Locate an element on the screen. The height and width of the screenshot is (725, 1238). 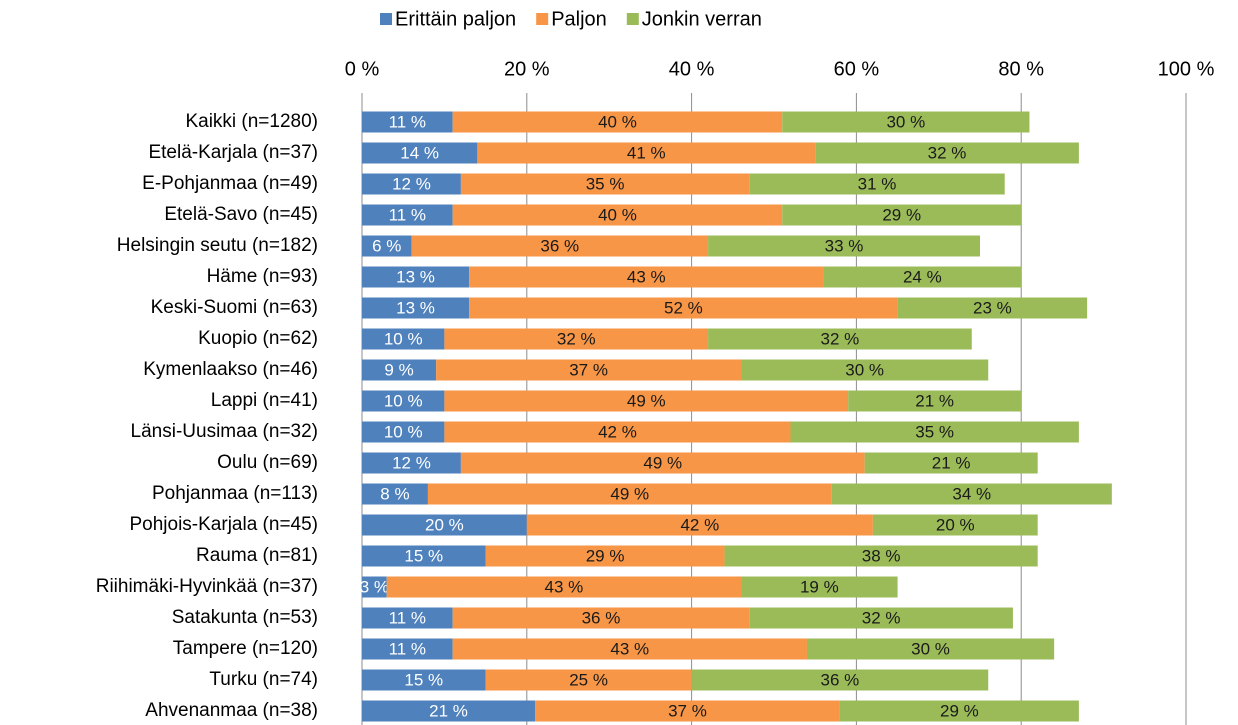
value-label: 24 % is located at coordinates (922, 276).